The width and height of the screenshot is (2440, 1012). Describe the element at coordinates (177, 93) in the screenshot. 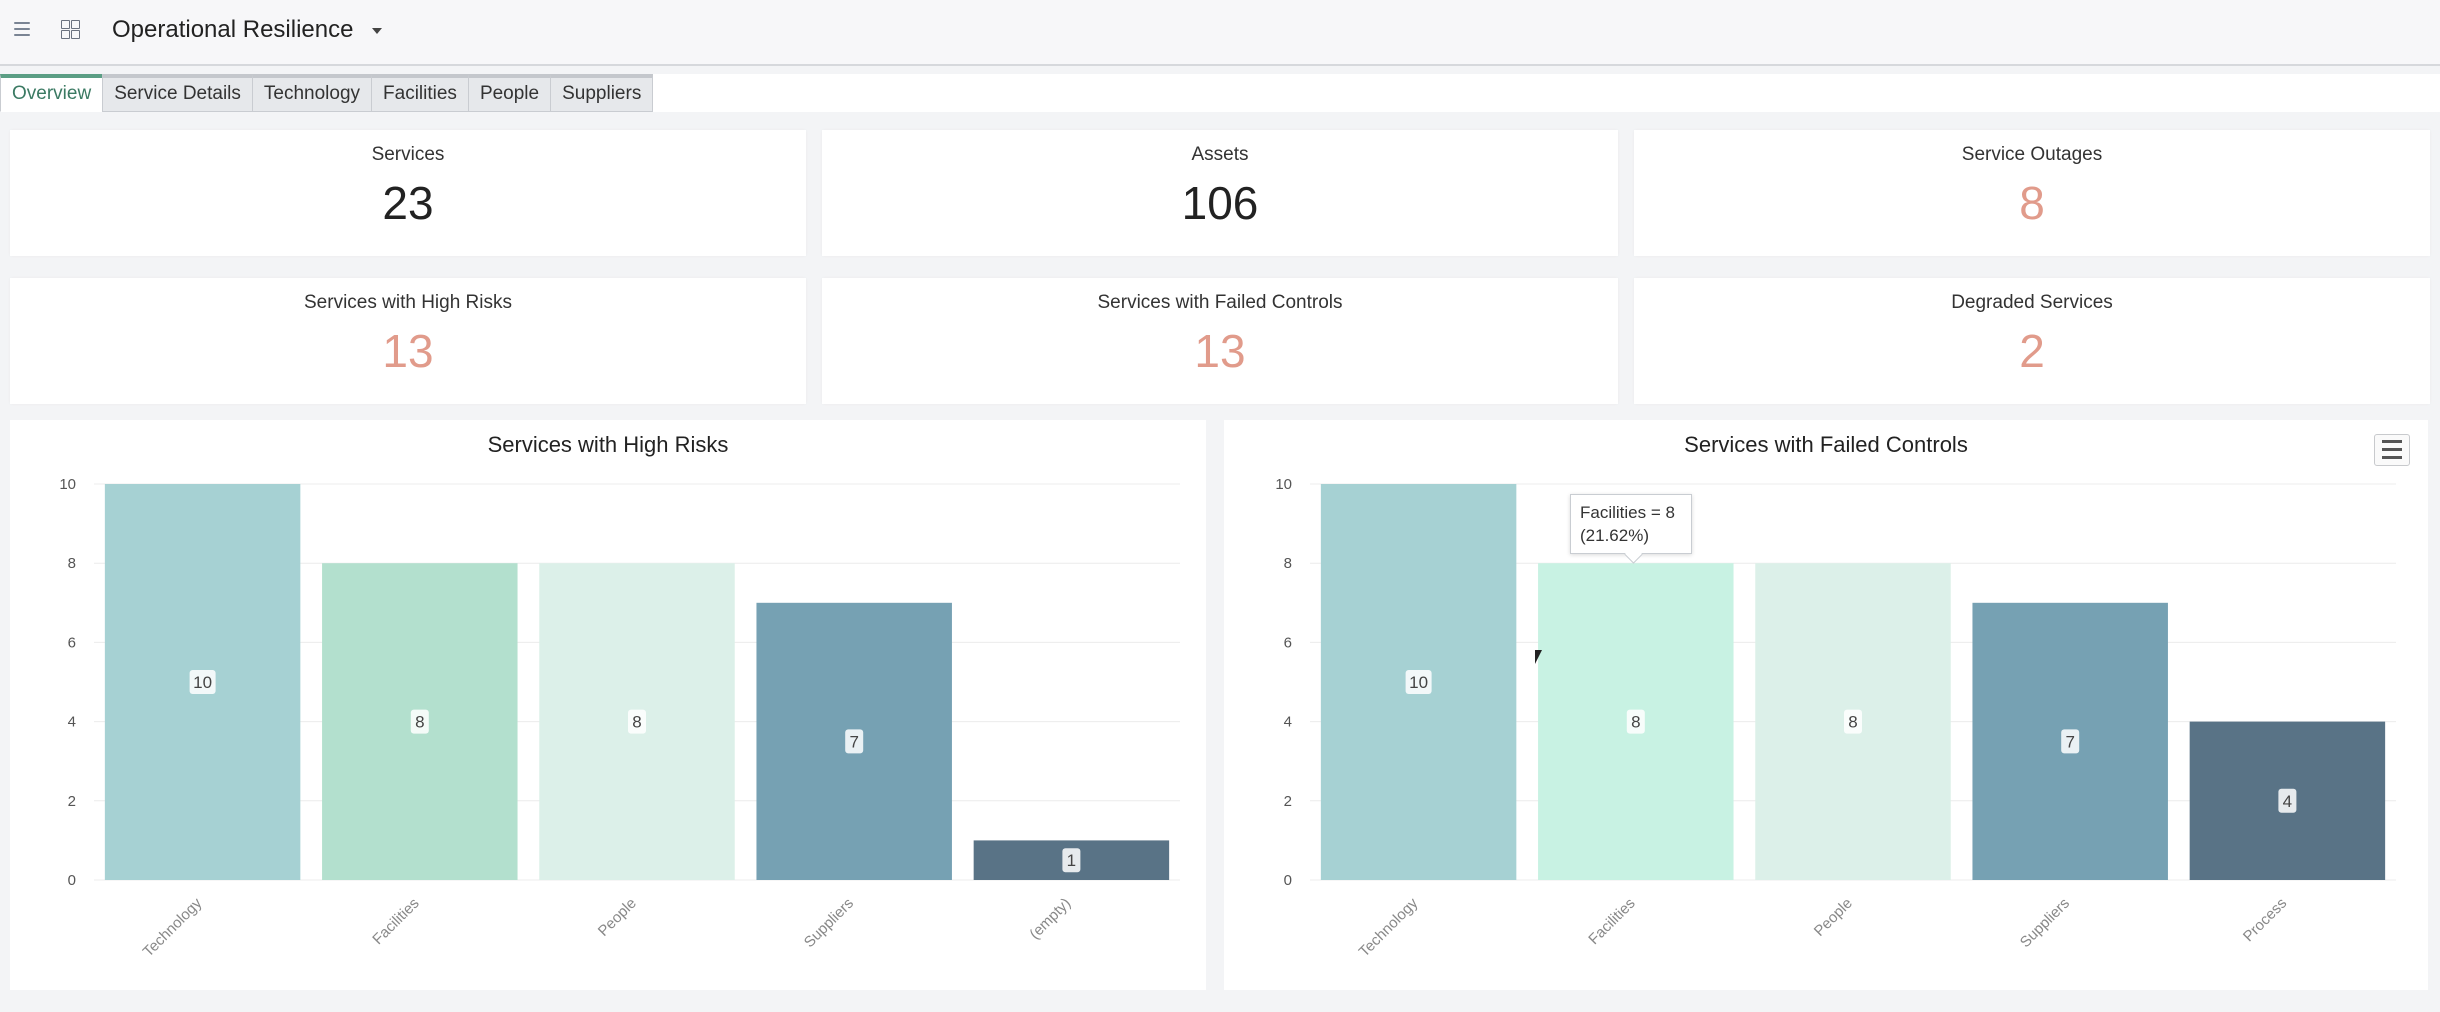

I see `tab-service-details: Service Details` at that location.